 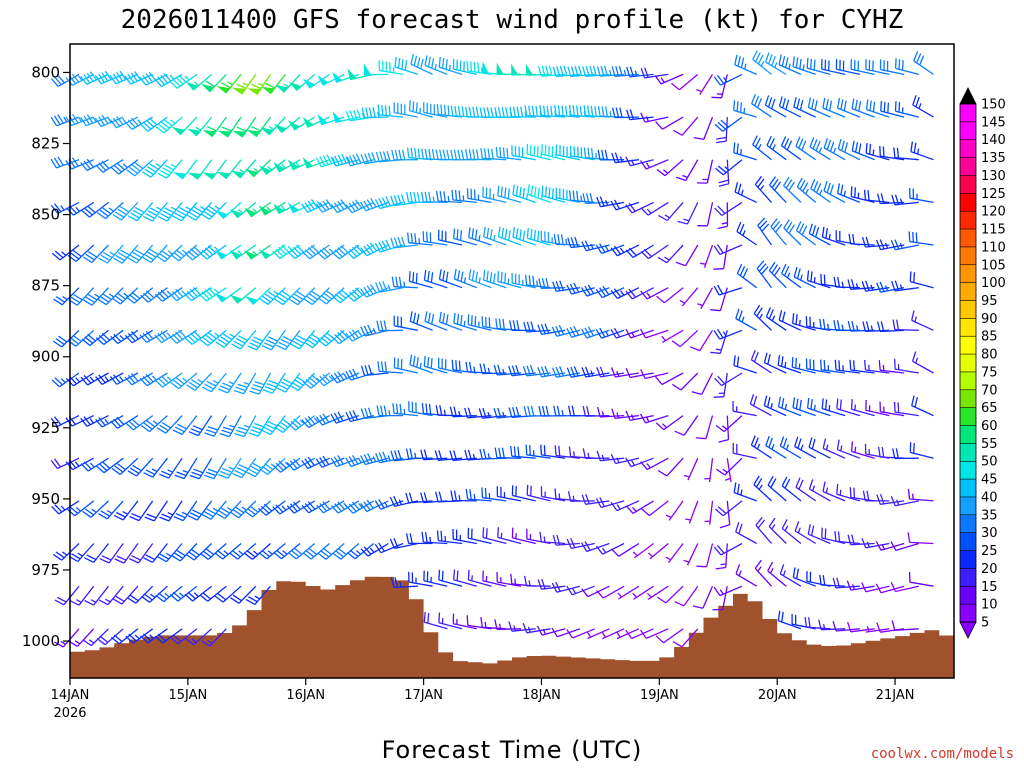 I want to click on x-tick-label: 18JAN, so click(x=541, y=695).